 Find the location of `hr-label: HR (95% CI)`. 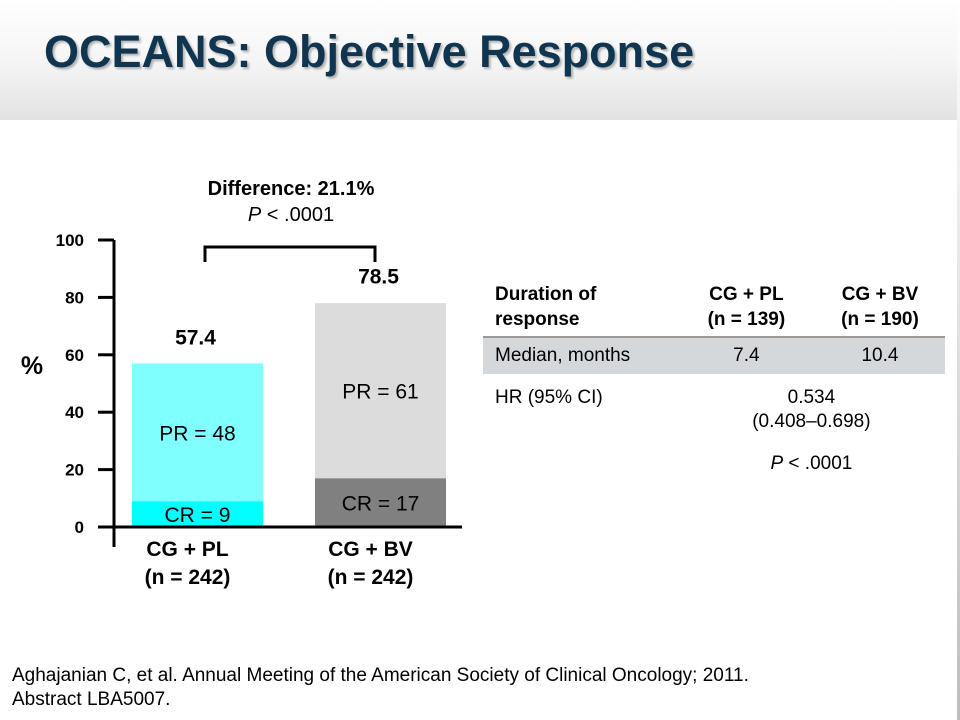

hr-label: HR (95% CI) is located at coordinates (549, 397).